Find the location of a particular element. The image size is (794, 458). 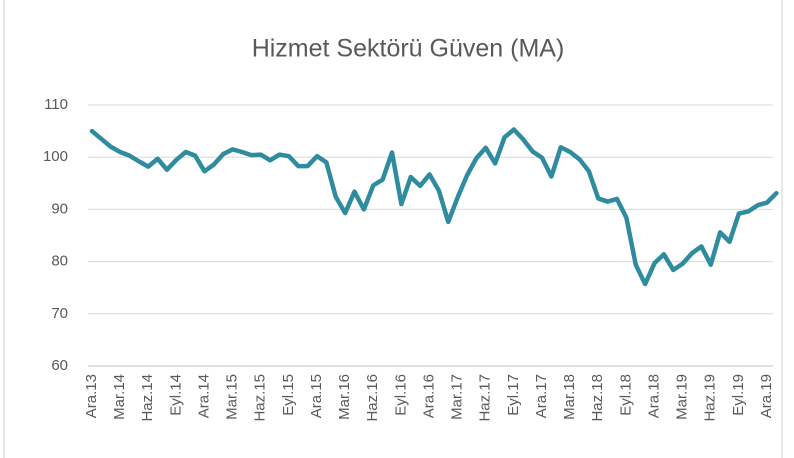

x-tick-label: Haz.14 is located at coordinates (147, 398).